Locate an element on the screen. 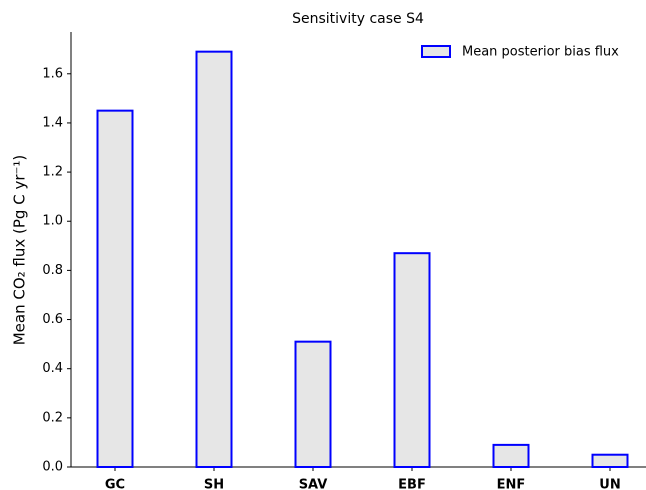  legend-swatch is located at coordinates (436, 51).